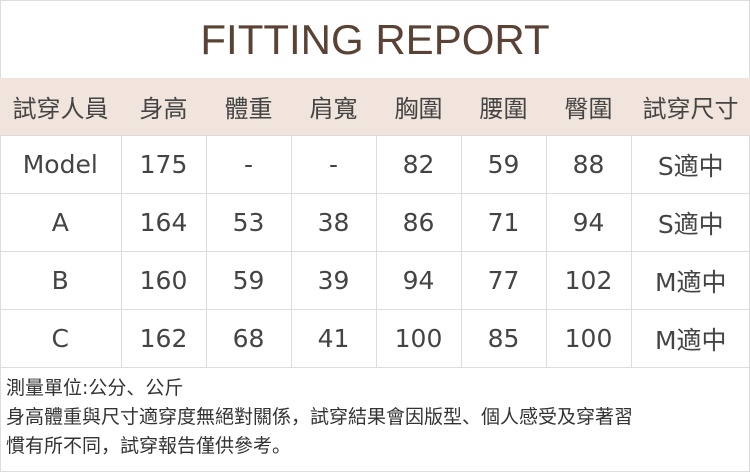 This screenshot has height=472, width=750. Describe the element at coordinates (503, 107) in the screenshot. I see `column-header: 腰圍` at that location.